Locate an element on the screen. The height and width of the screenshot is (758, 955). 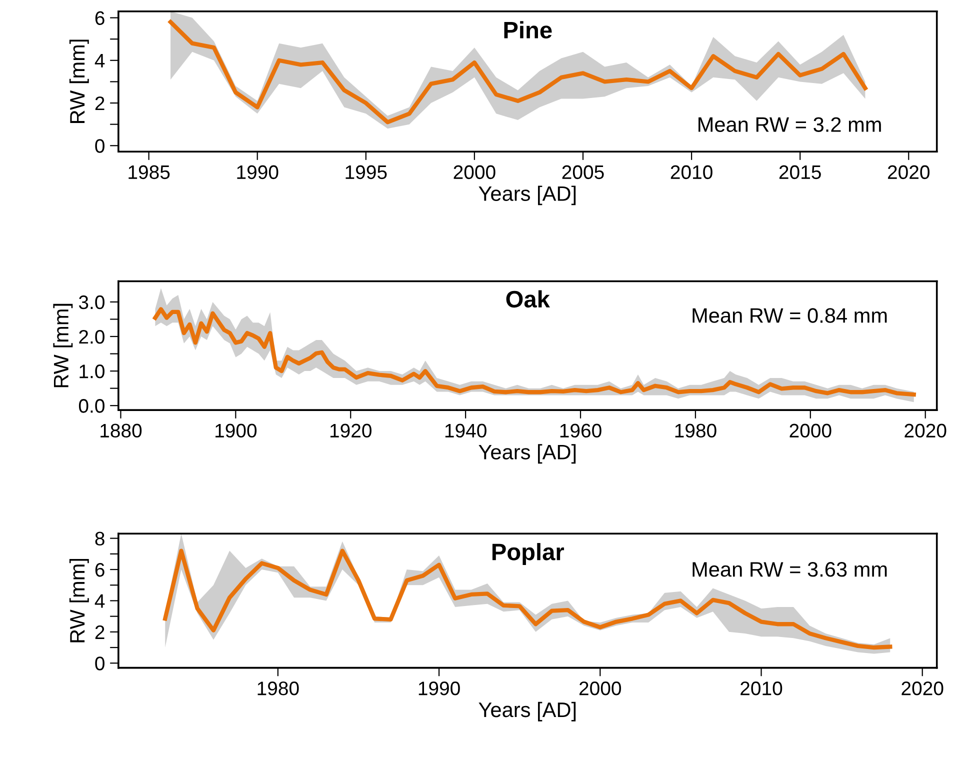
x-tick-label: 1995 is located at coordinates (366, 172).